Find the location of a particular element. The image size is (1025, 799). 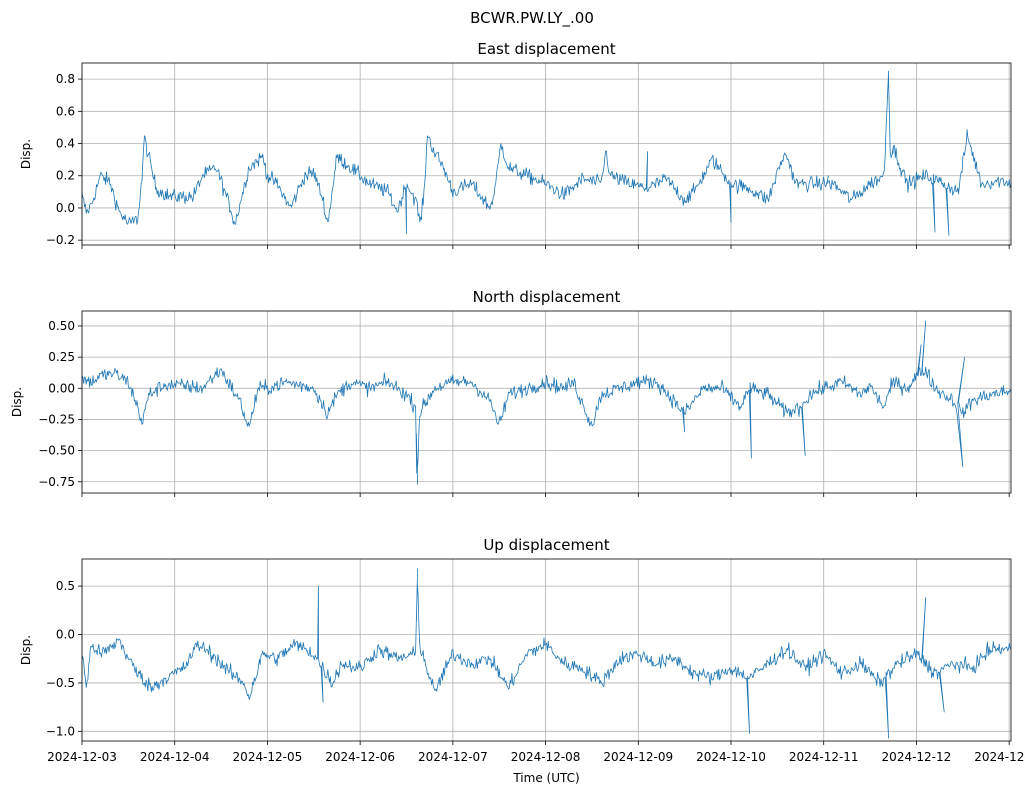

xtick-label: 2024-12-05 is located at coordinates (268, 757).